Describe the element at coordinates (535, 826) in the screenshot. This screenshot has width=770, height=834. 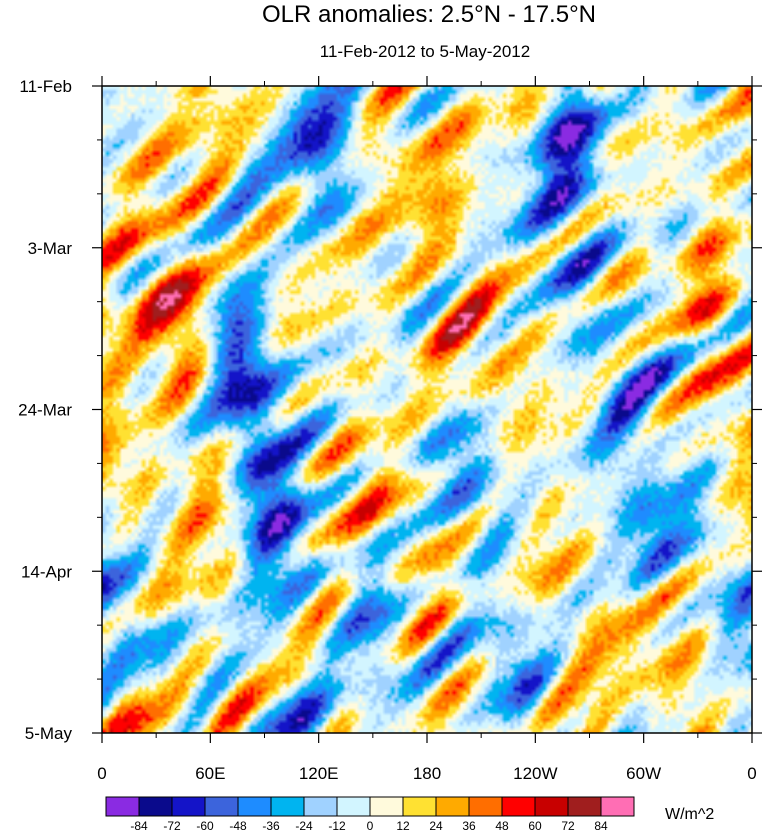
I see `colorbar-level-label: 60` at that location.